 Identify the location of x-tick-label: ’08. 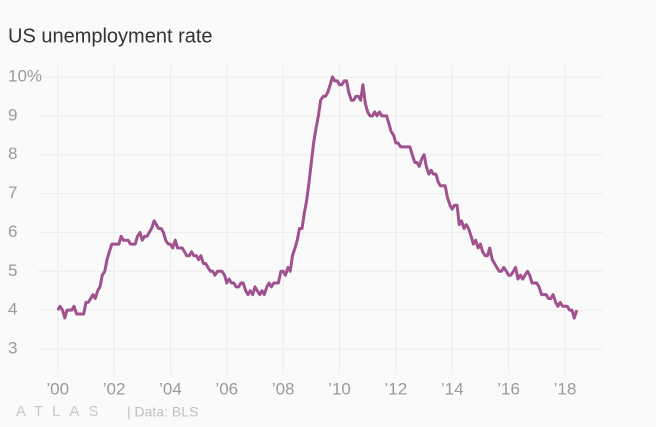
(283, 388).